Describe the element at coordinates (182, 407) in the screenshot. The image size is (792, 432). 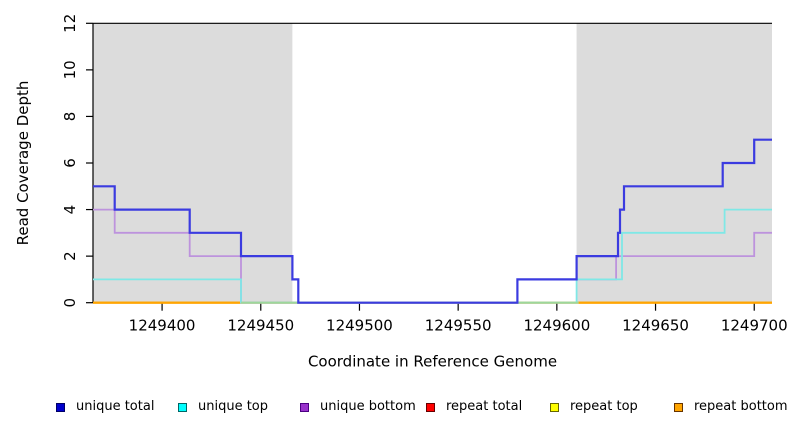
I see `legend-swatch-unique-top-icon` at that location.